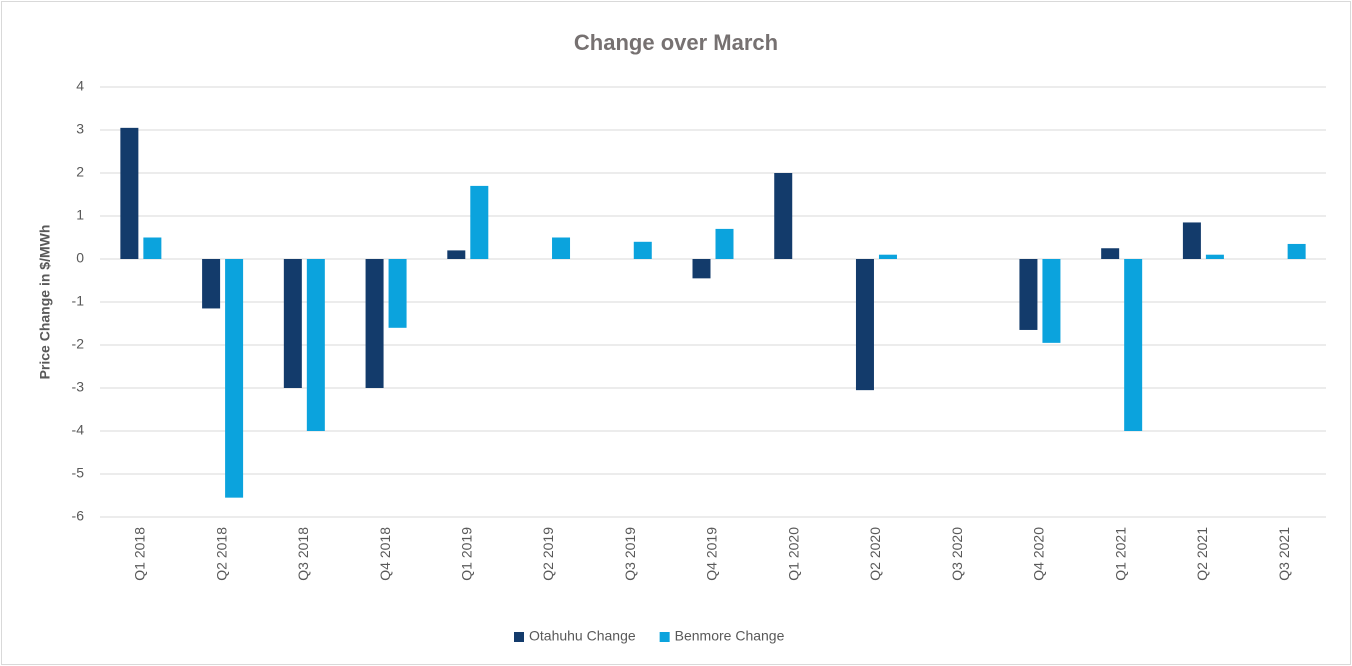  What do you see at coordinates (80, 86) in the screenshot?
I see `y-tick-label: 4` at bounding box center [80, 86].